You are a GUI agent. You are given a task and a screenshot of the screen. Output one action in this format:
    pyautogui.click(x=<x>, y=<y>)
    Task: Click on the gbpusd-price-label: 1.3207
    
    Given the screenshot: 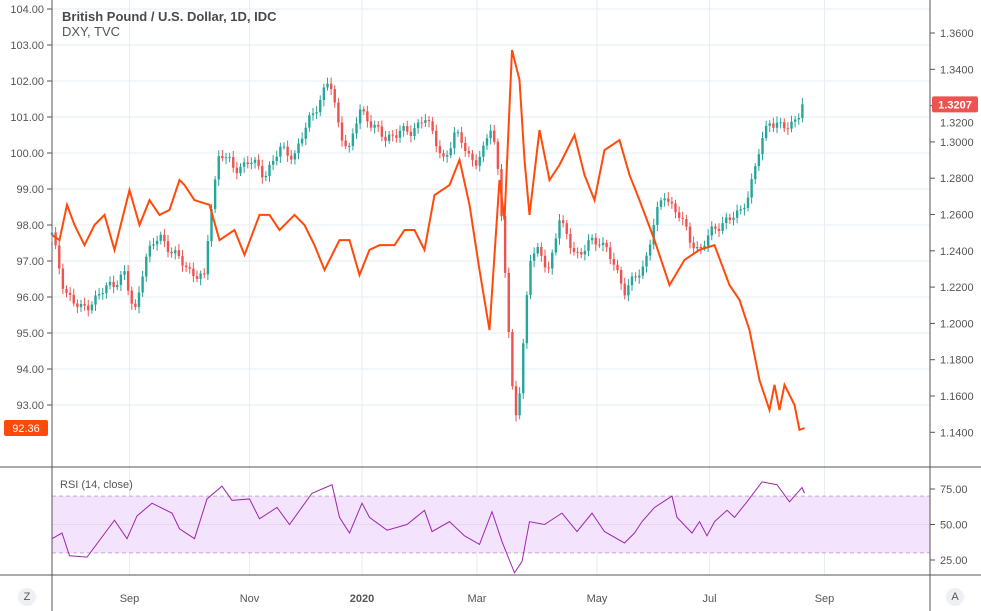 What is the action you would take?
    pyautogui.click(x=955, y=105)
    